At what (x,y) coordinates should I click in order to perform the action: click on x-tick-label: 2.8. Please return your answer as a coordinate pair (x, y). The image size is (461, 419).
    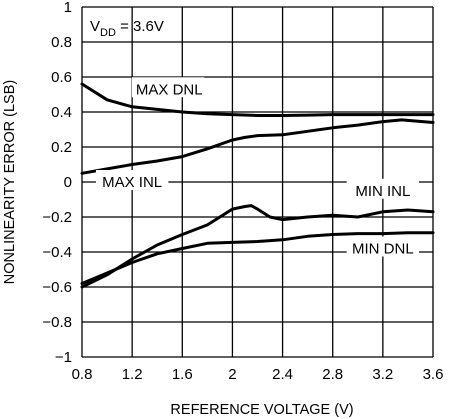
    Looking at the image, I should click on (332, 374).